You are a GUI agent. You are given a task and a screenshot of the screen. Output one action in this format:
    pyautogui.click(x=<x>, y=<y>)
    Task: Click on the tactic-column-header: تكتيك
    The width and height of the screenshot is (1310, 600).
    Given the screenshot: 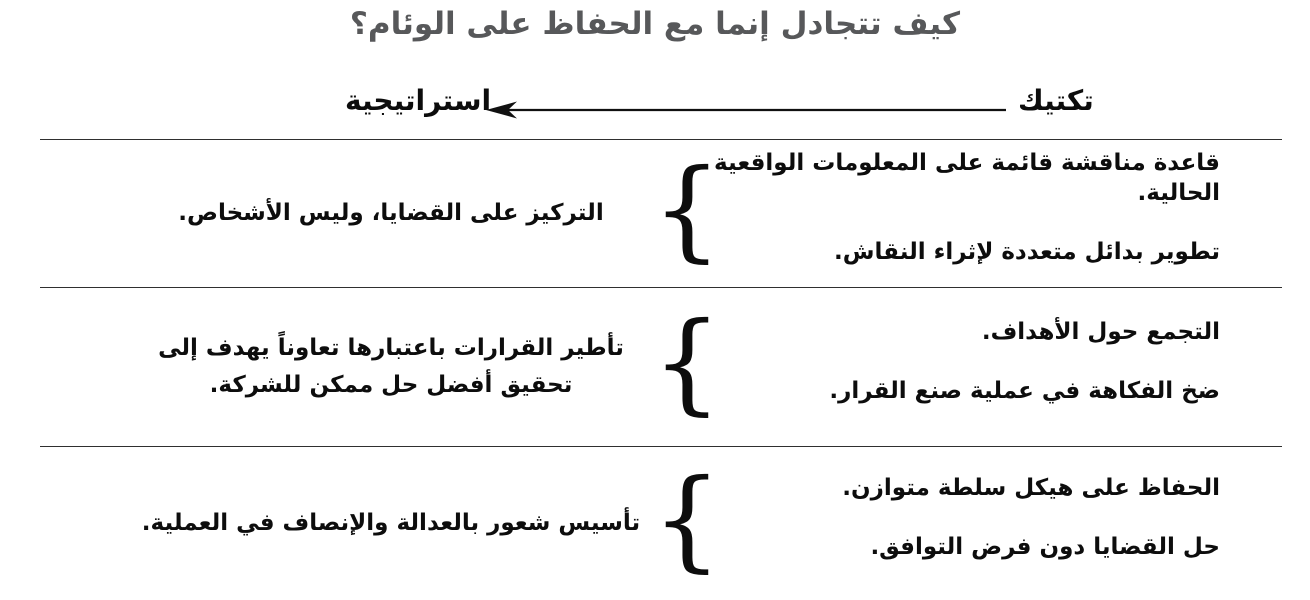 What is the action you would take?
    pyautogui.click(x=1056, y=100)
    